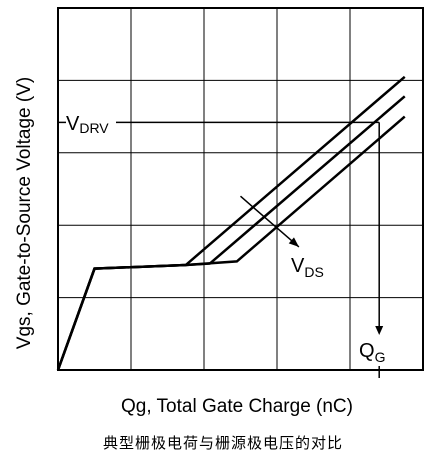 The height and width of the screenshot is (464, 446). What do you see at coordinates (372, 352) in the screenshot?
I see `qg-label: QG` at bounding box center [372, 352].